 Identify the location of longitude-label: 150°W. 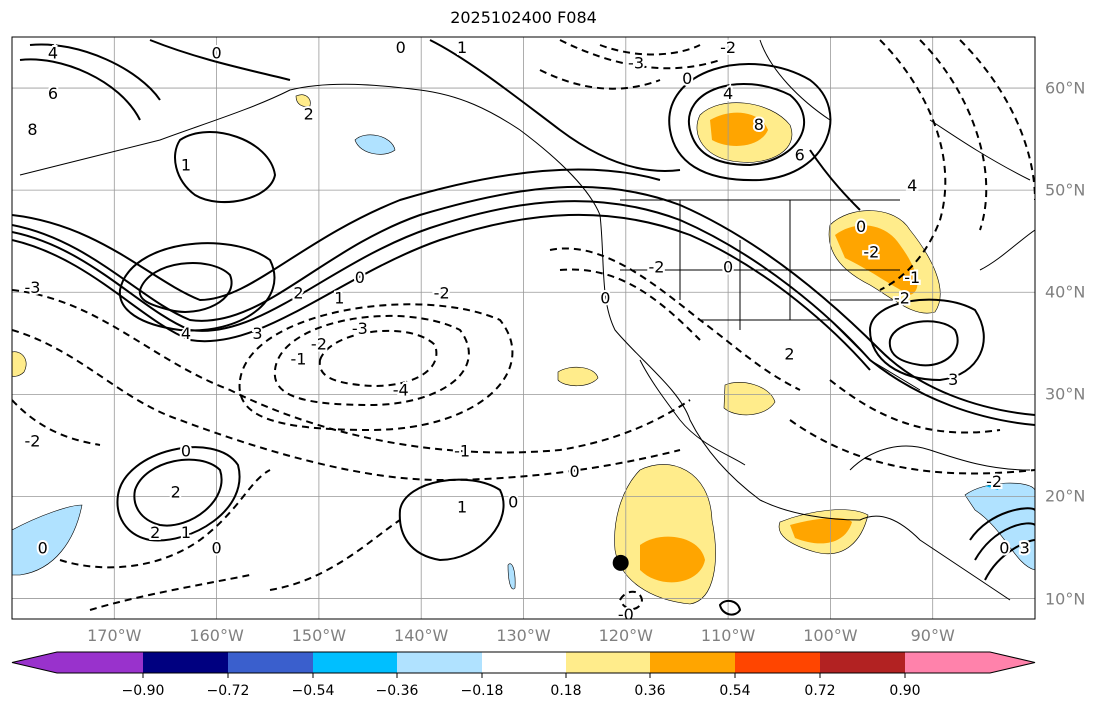
(319, 635).